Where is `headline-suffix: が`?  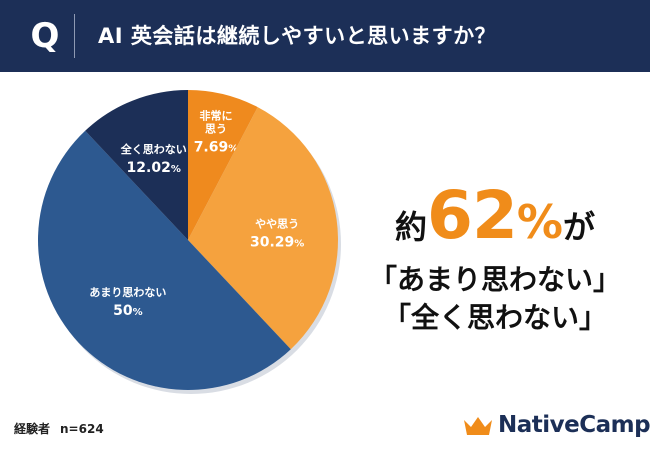 headline-suffix: が is located at coordinates (578, 227).